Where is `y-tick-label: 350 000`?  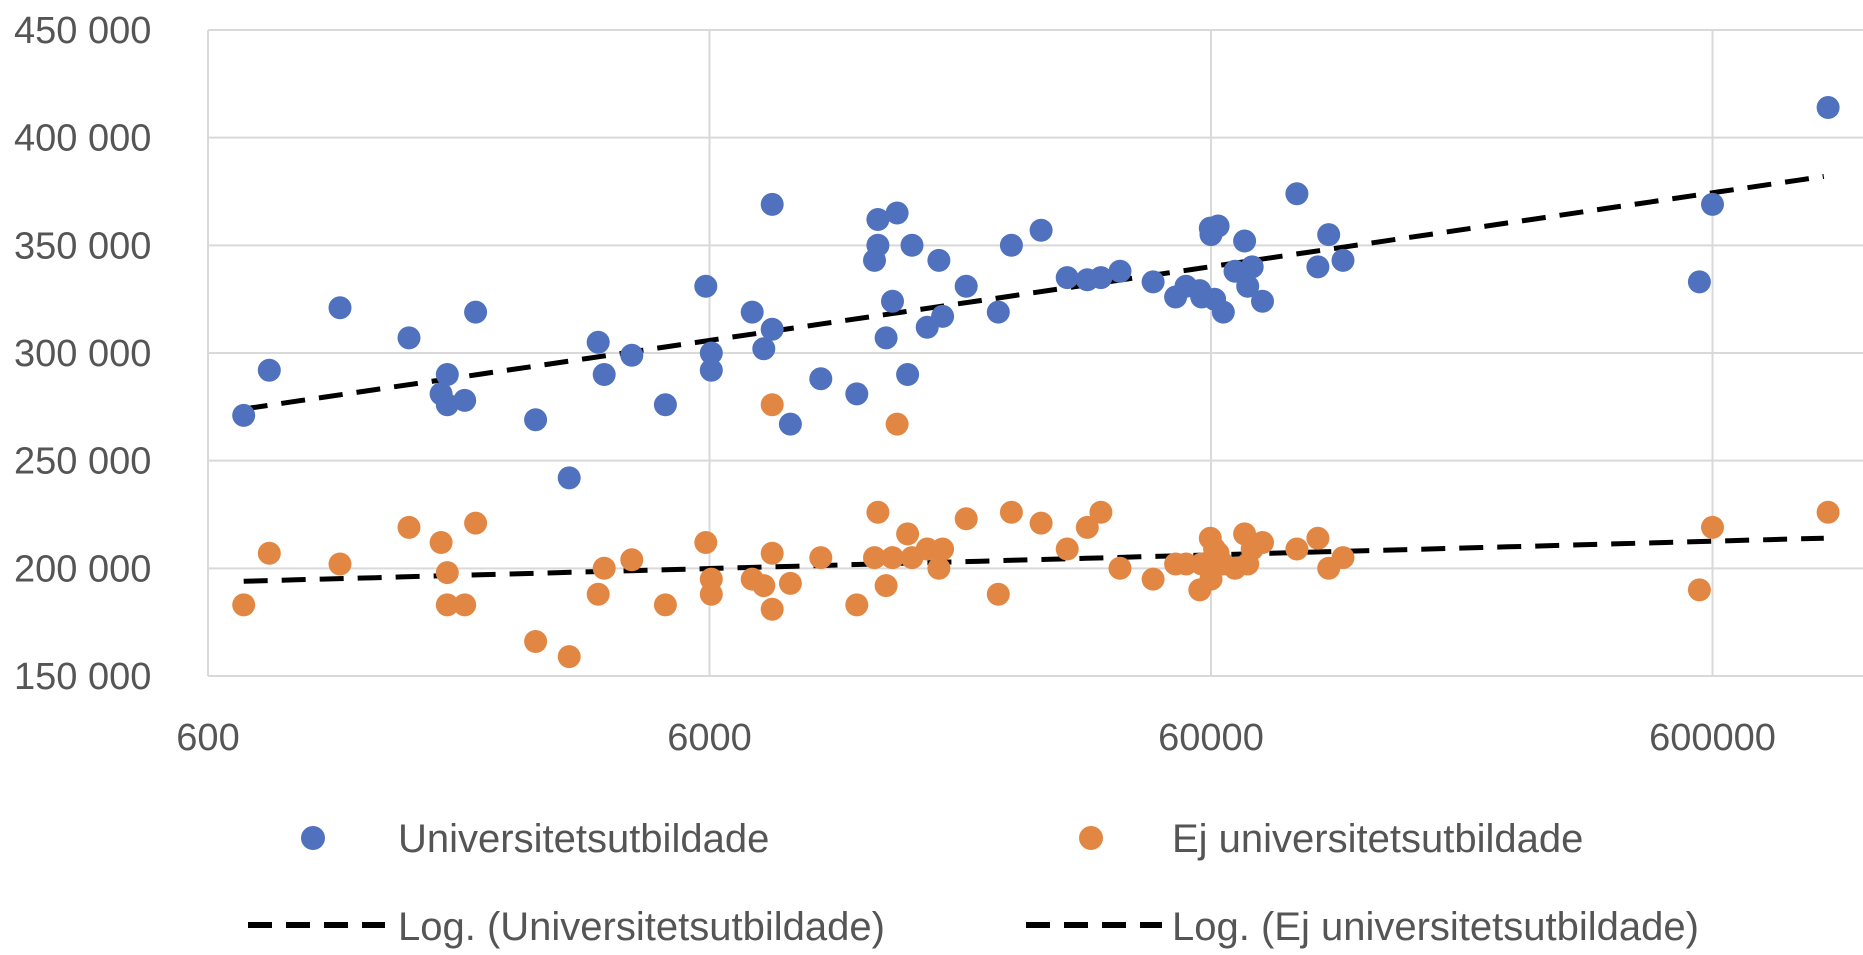 y-tick-label: 350 000 is located at coordinates (82, 246).